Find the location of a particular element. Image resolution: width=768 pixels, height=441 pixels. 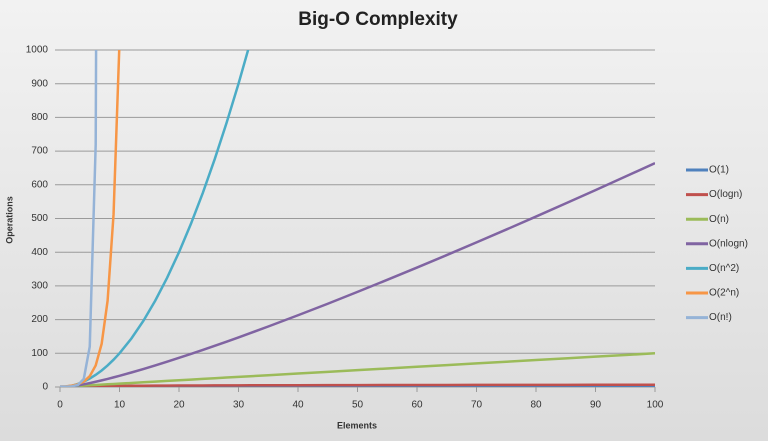

x-tick-label: 60 is located at coordinates (417, 405).